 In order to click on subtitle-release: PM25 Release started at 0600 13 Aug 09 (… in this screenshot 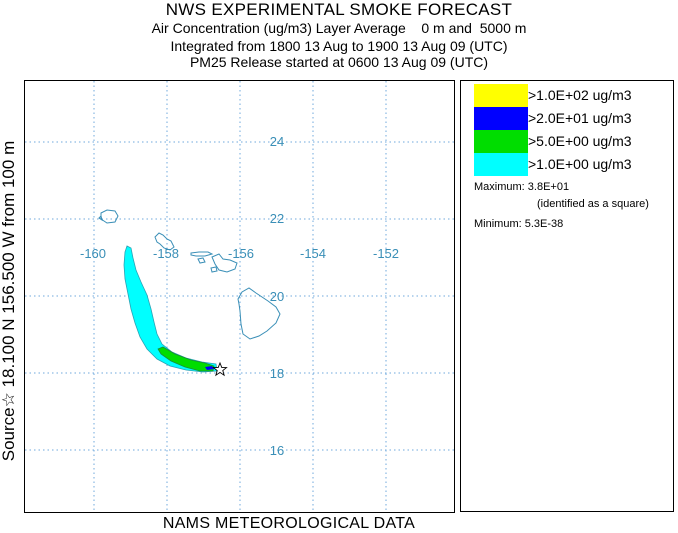, I will do `click(339, 62)`.